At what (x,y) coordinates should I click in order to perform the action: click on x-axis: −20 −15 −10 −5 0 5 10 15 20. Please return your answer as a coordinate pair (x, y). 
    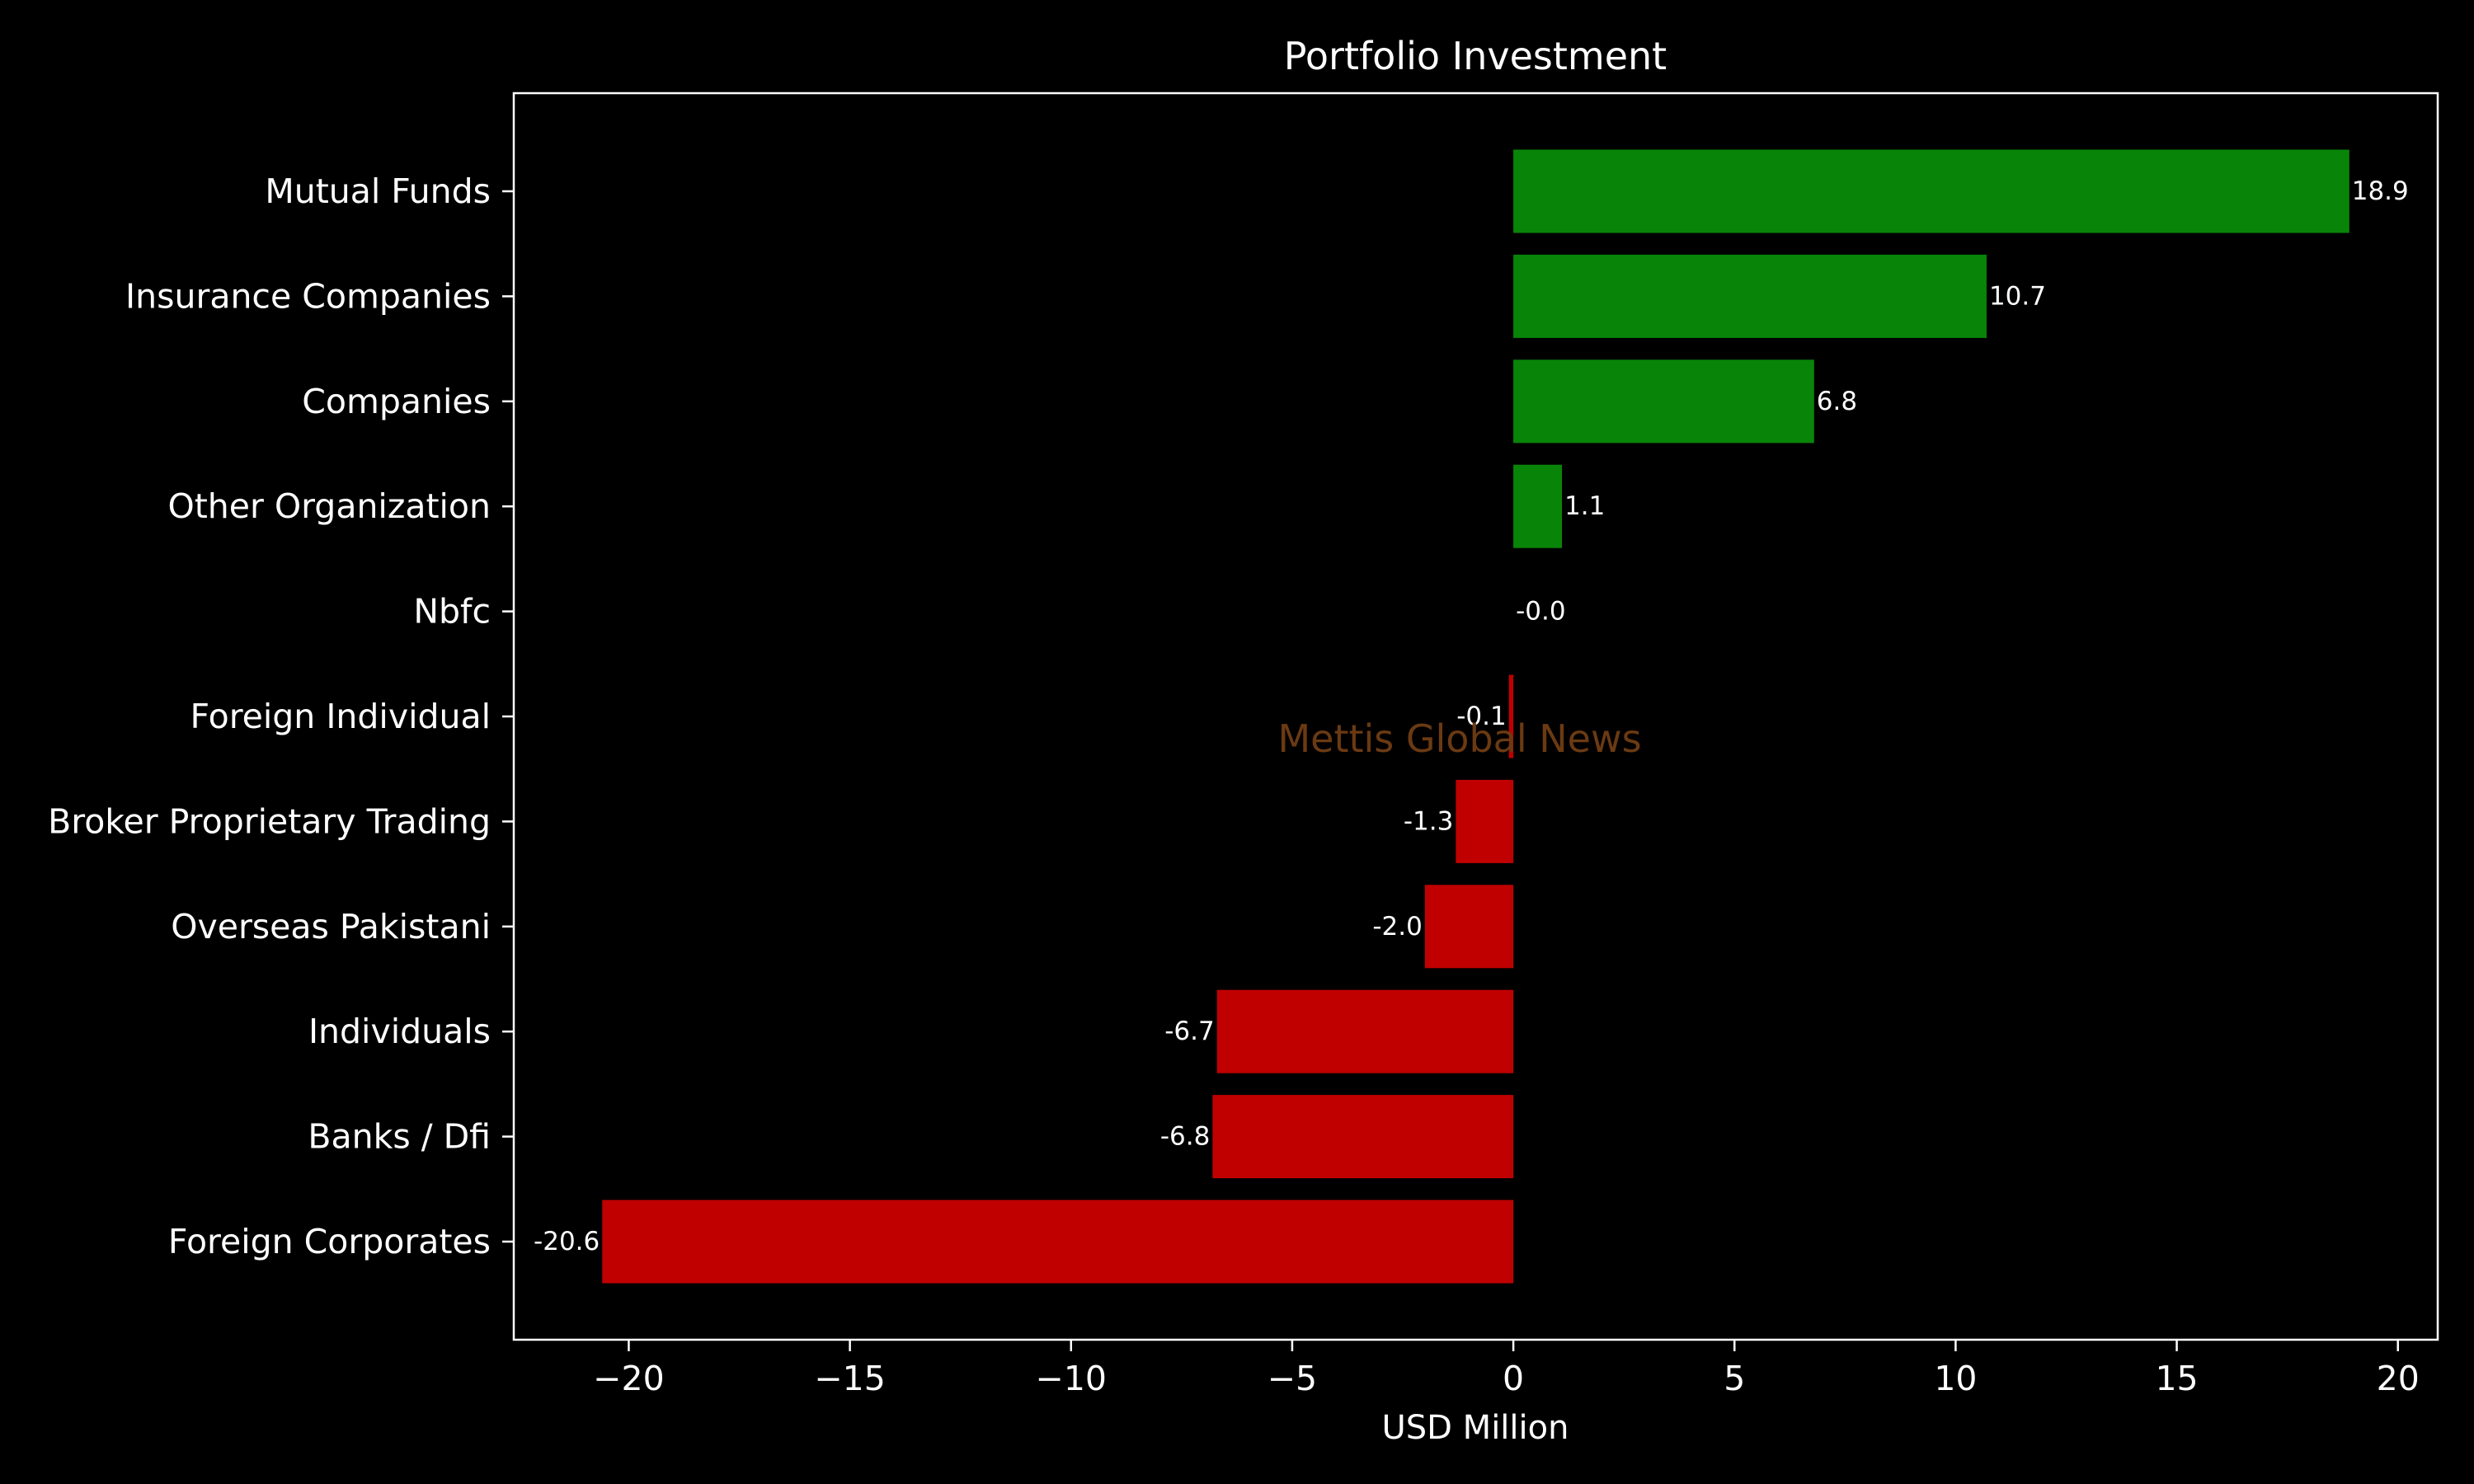
    Looking at the image, I should click on (1506, 1369).